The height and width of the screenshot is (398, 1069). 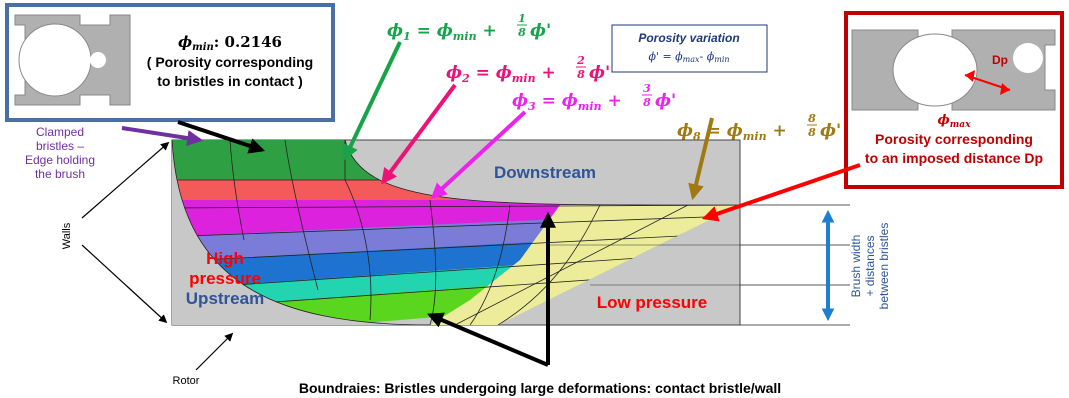 I want to click on svg-text: between bristles, so click(x=884, y=266).